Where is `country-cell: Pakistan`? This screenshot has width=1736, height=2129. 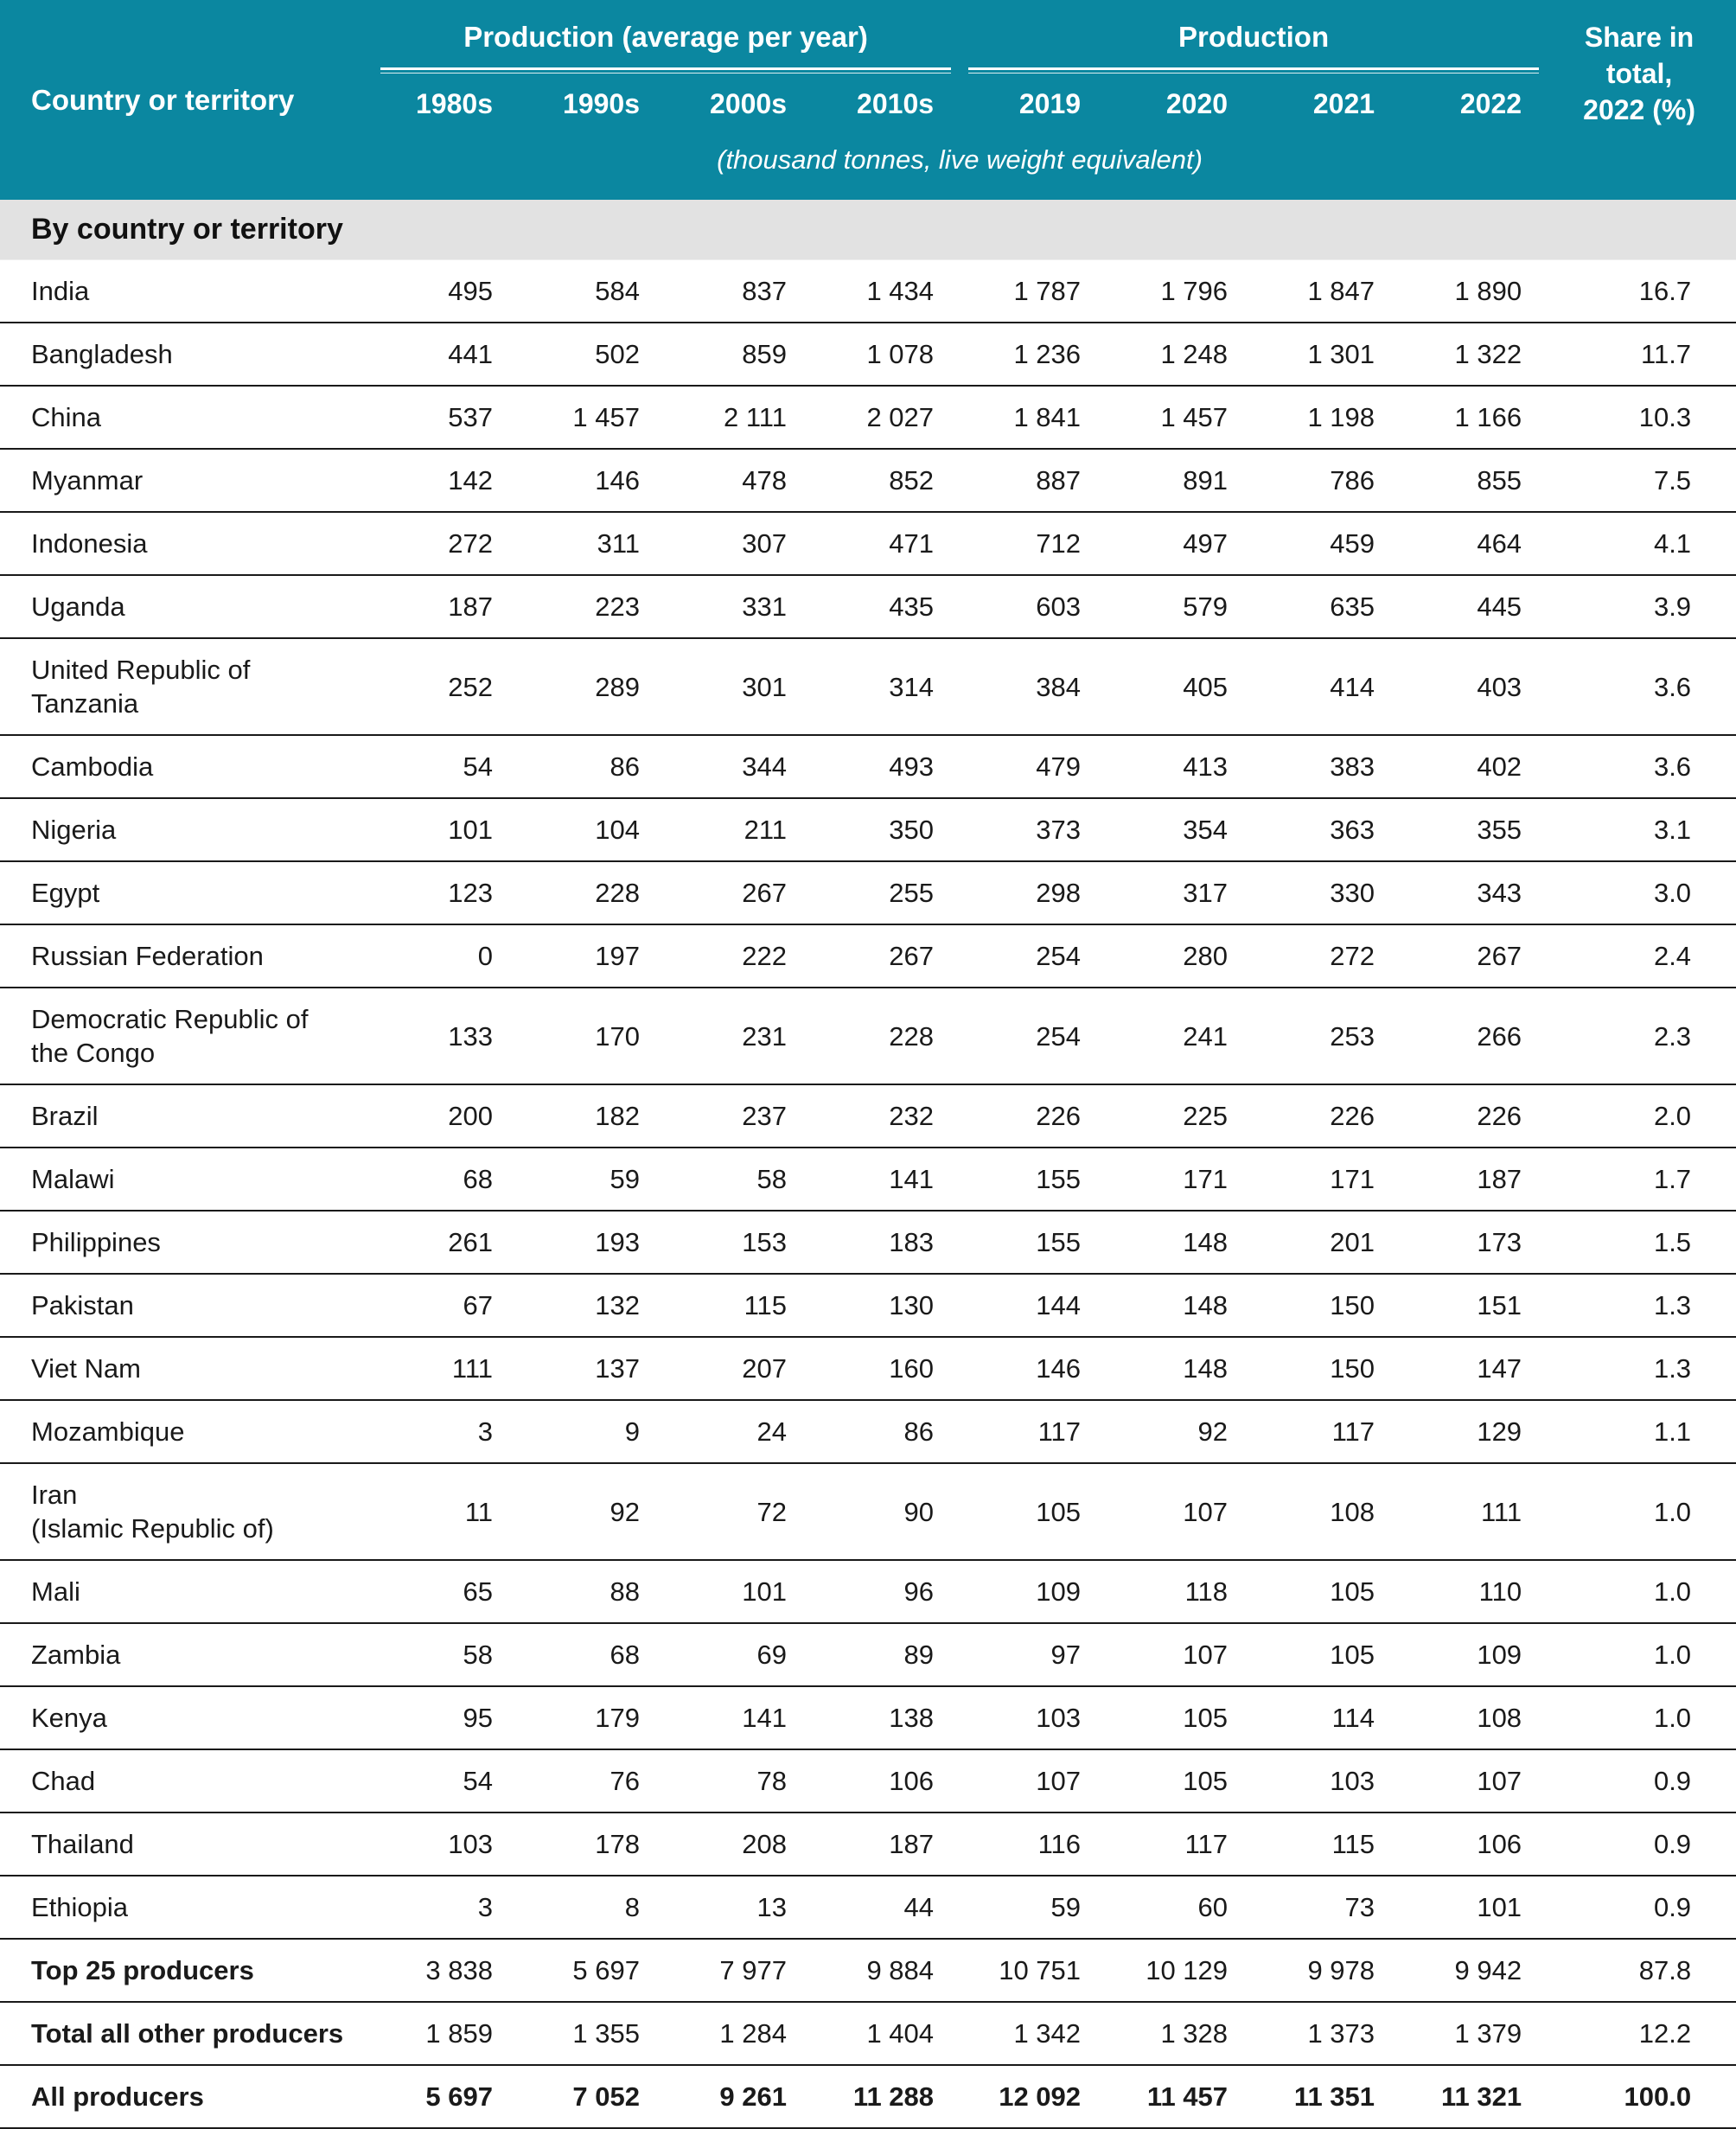
country-cell: Pakistan is located at coordinates (186, 1306).